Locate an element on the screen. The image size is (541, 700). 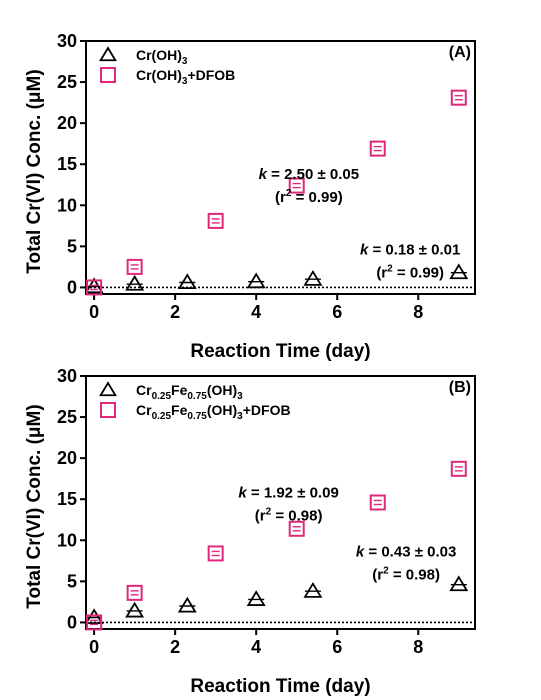
chart-1-x-tick-label: 0 is located at coordinates (94, 647).